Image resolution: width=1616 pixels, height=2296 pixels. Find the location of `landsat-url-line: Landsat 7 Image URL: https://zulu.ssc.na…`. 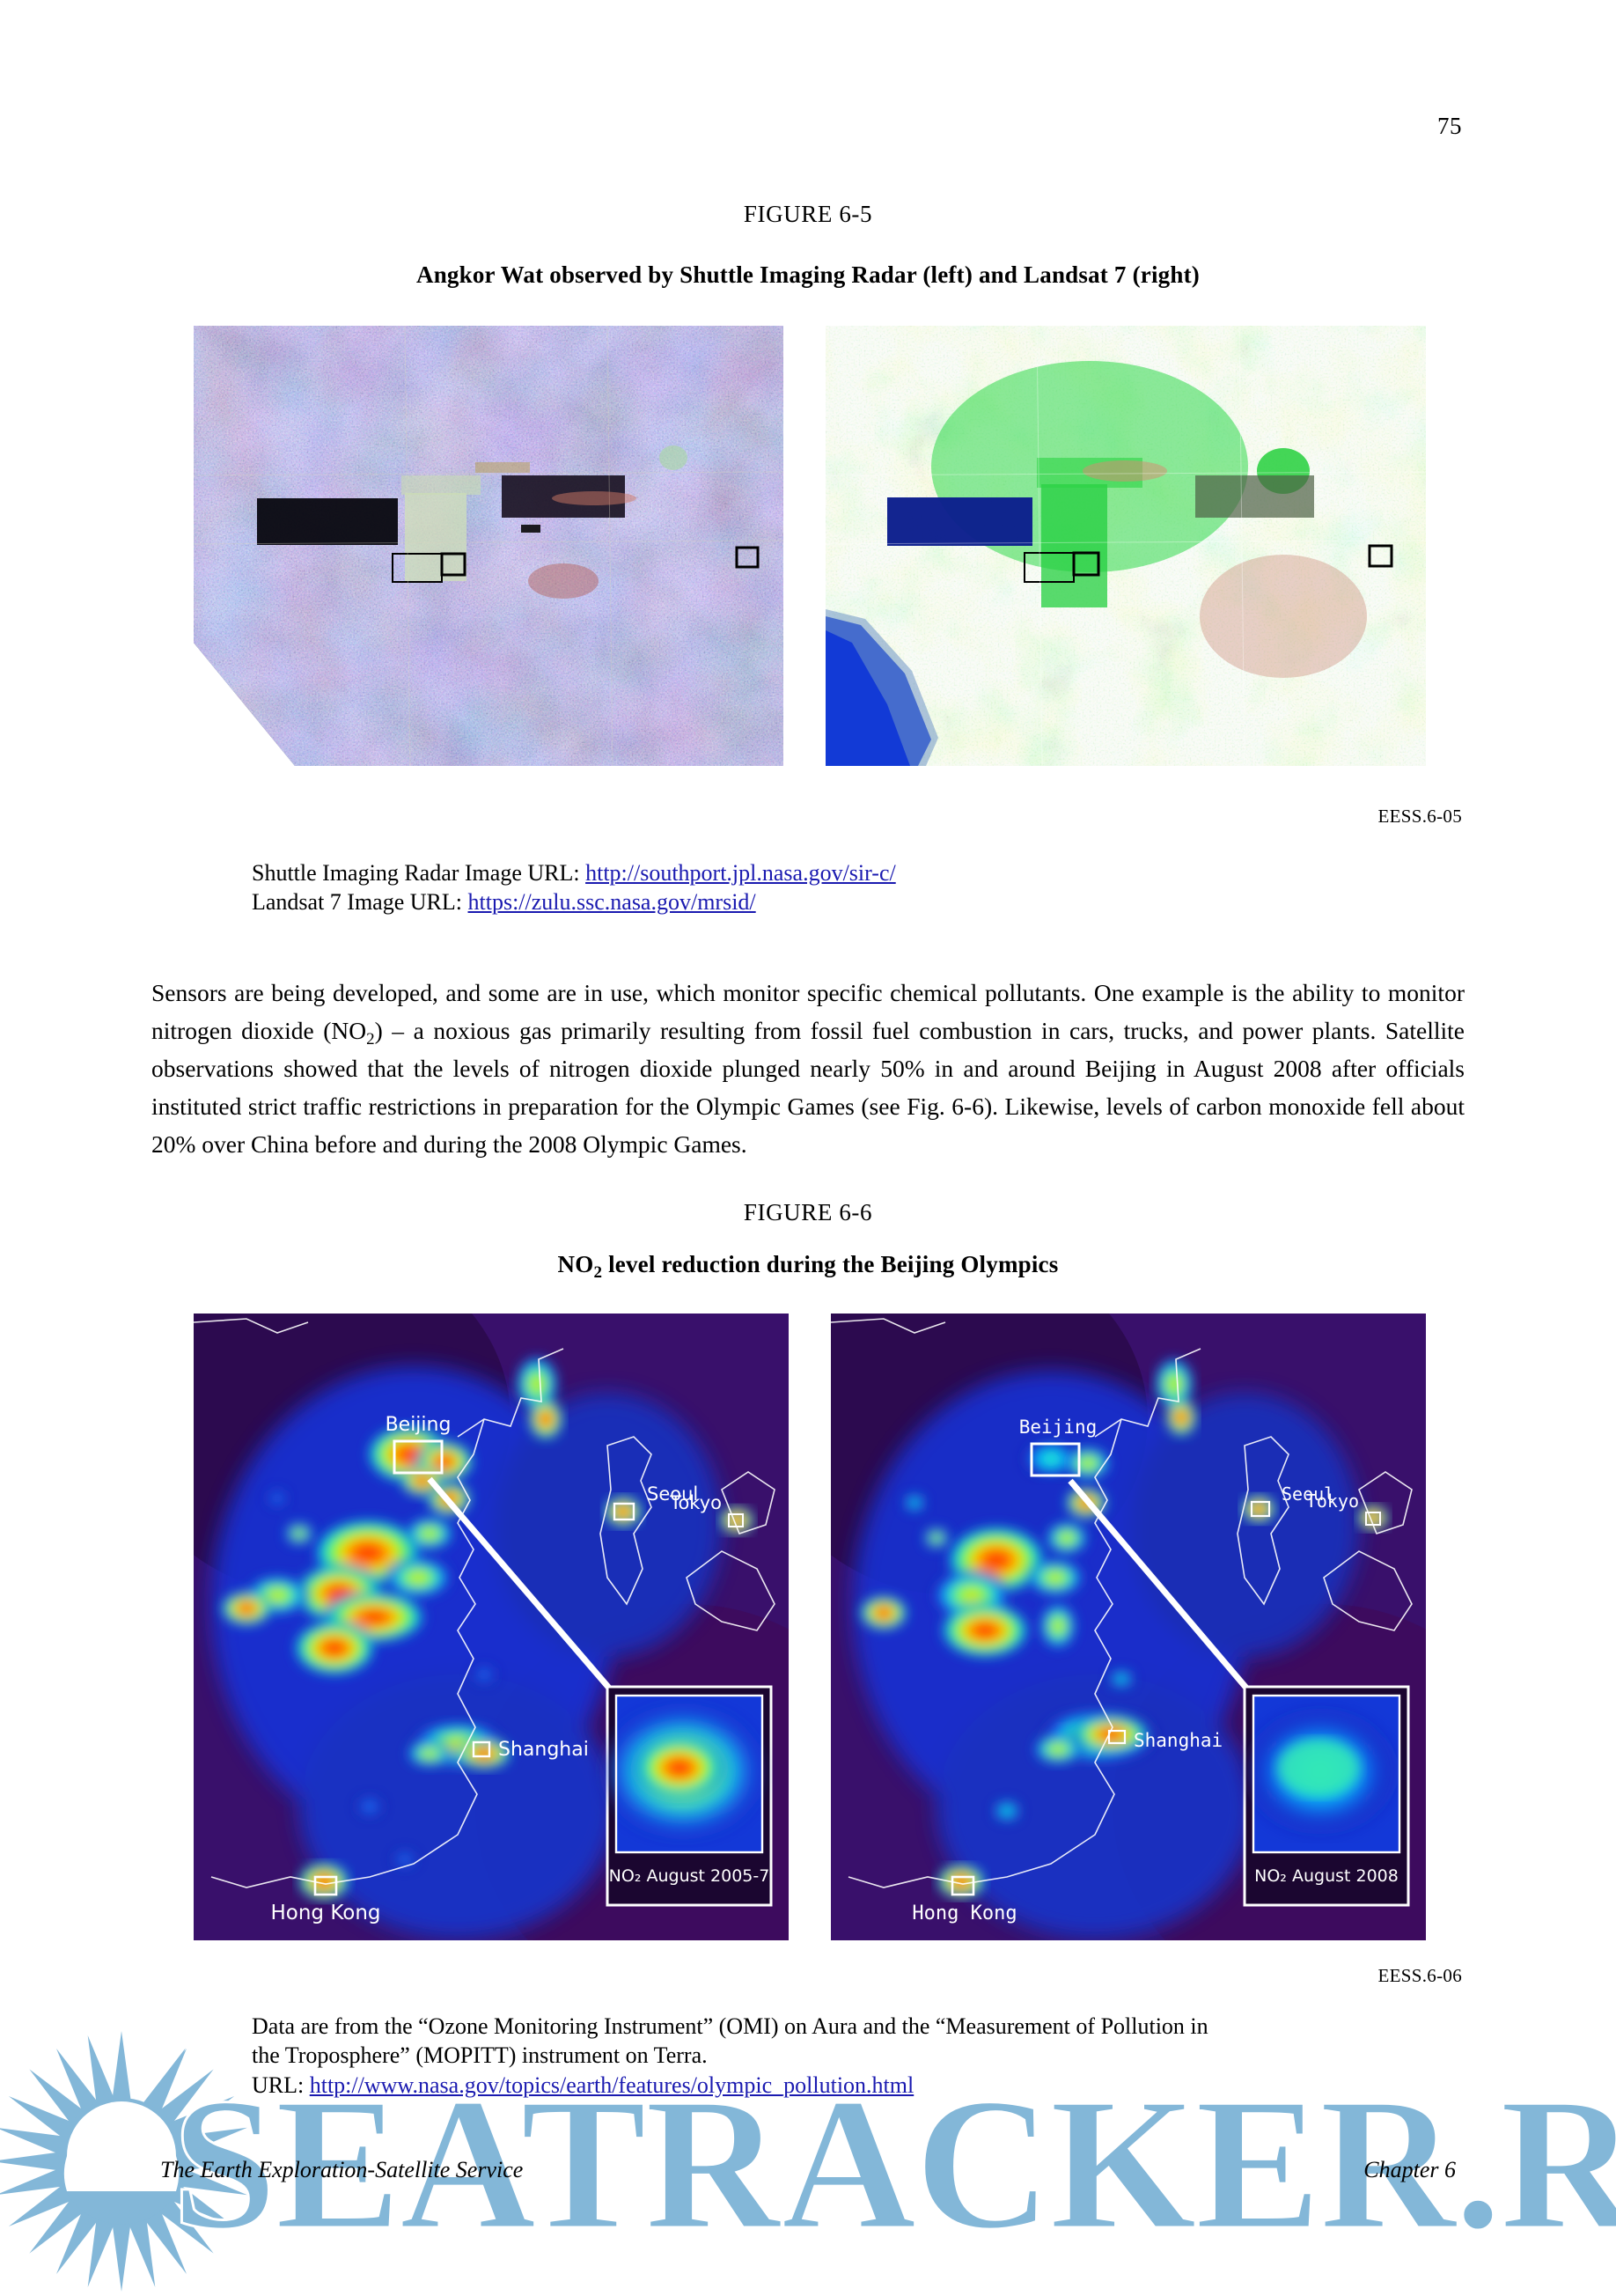

landsat-url-line: Landsat 7 Image URL: https://zulu.ssc.na… is located at coordinates (824, 901).